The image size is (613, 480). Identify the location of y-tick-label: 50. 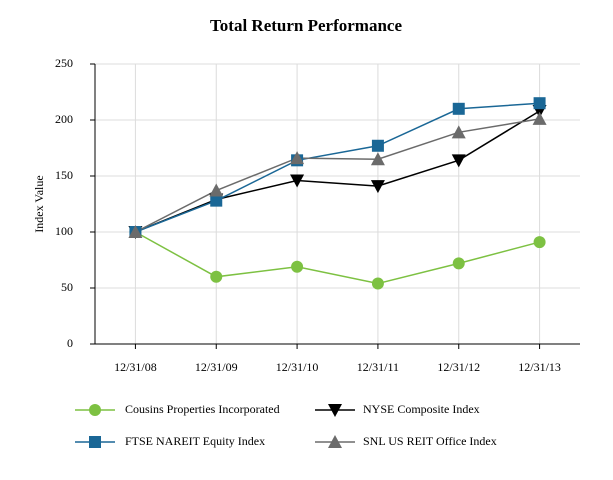
(67, 287).